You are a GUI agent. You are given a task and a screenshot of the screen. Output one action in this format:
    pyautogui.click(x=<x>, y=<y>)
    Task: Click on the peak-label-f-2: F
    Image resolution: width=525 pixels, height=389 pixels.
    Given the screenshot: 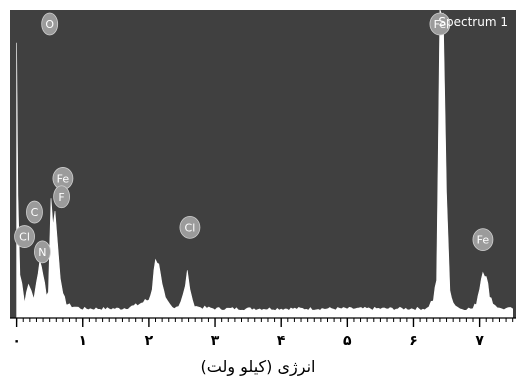 What is the action you would take?
    pyautogui.click(x=61, y=197)
    